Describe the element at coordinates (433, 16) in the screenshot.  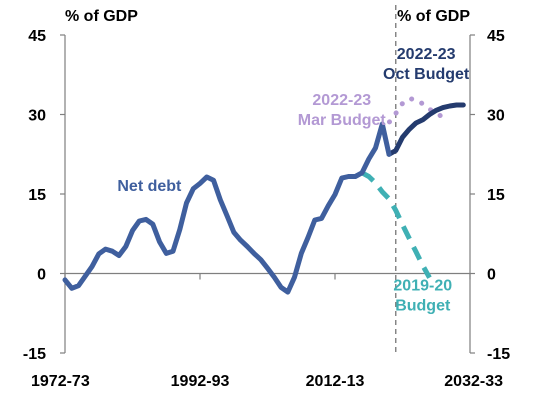
I see `right-axis-unit-label: % of GDP` at that location.